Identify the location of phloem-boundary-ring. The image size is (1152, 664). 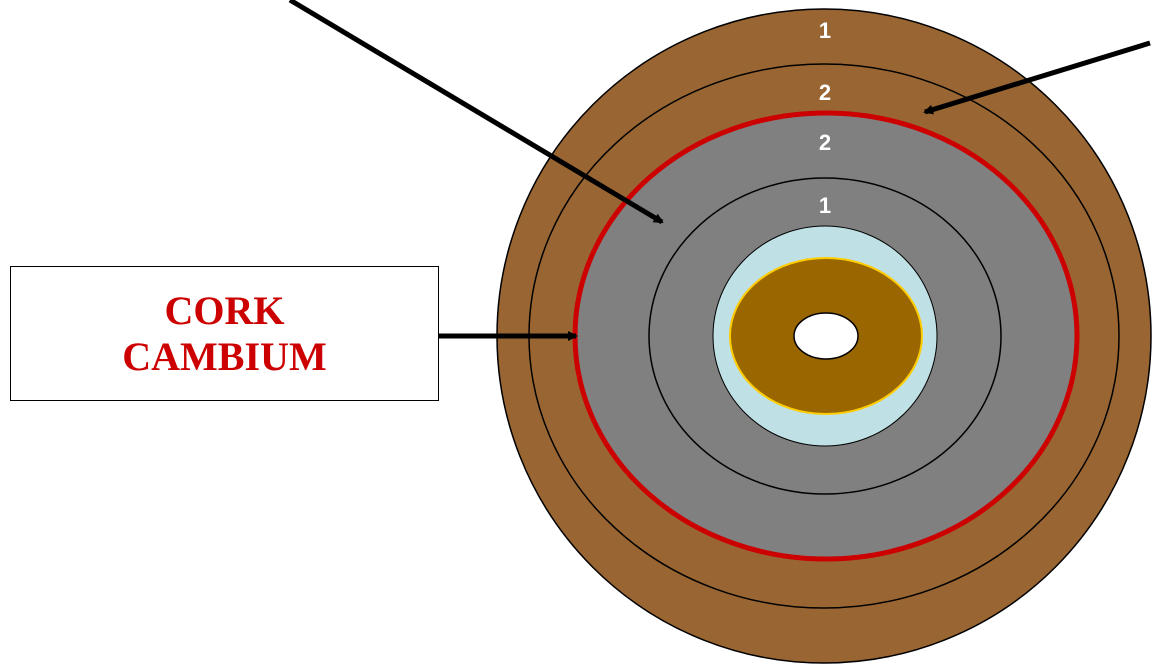
(825, 336).